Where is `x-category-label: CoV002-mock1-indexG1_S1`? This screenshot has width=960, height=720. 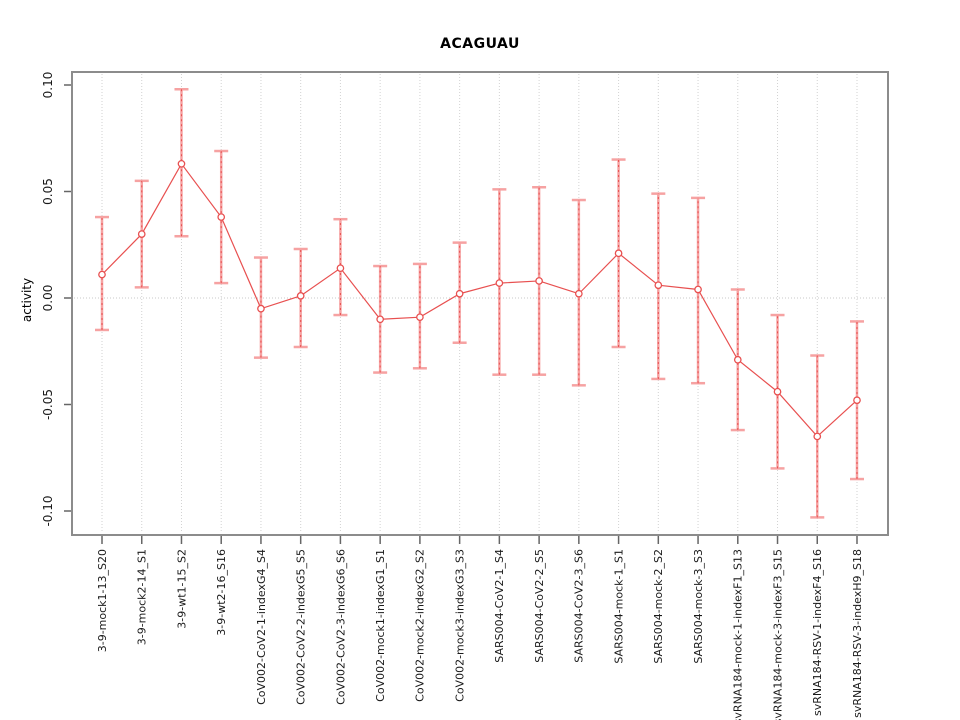
x-category-label: CoV002-mock1-indexG1_S1 is located at coordinates (380, 625).